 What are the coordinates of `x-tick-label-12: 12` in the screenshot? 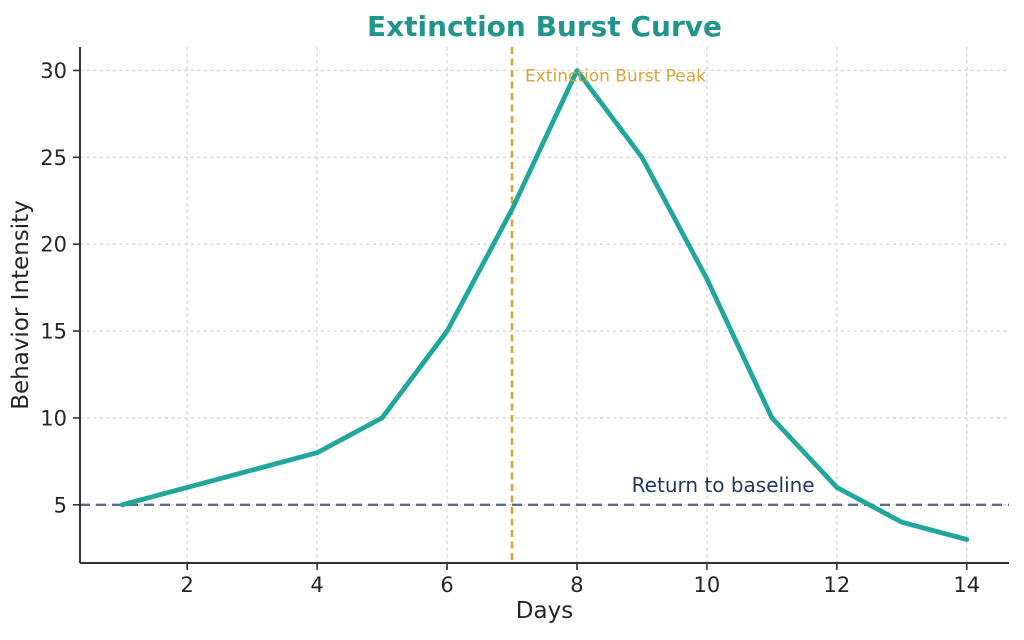 It's located at (836, 585).